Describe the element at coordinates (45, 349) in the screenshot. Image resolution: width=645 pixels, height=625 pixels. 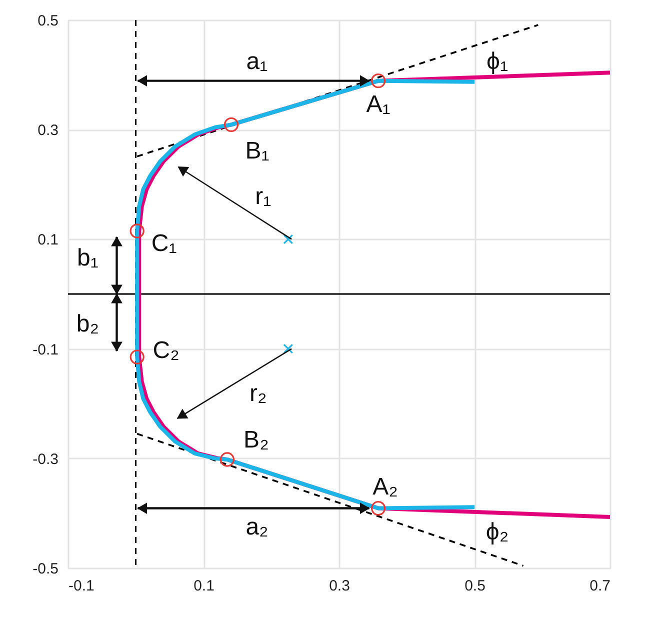
I see `y-tick-label: -0.1` at that location.